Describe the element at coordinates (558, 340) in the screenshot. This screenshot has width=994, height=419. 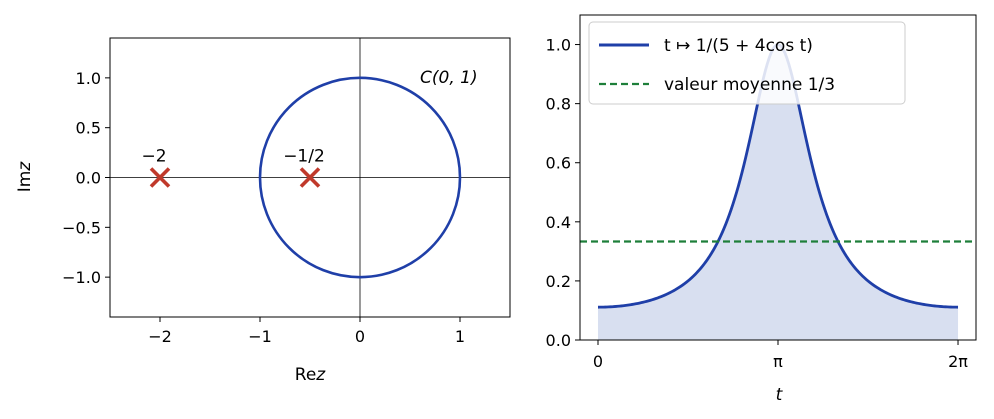
I see `right-y-tick-label: 0.0` at that location.